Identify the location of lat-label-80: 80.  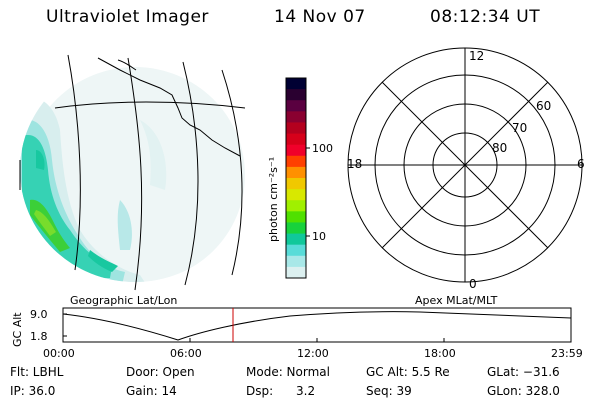
(499, 148).